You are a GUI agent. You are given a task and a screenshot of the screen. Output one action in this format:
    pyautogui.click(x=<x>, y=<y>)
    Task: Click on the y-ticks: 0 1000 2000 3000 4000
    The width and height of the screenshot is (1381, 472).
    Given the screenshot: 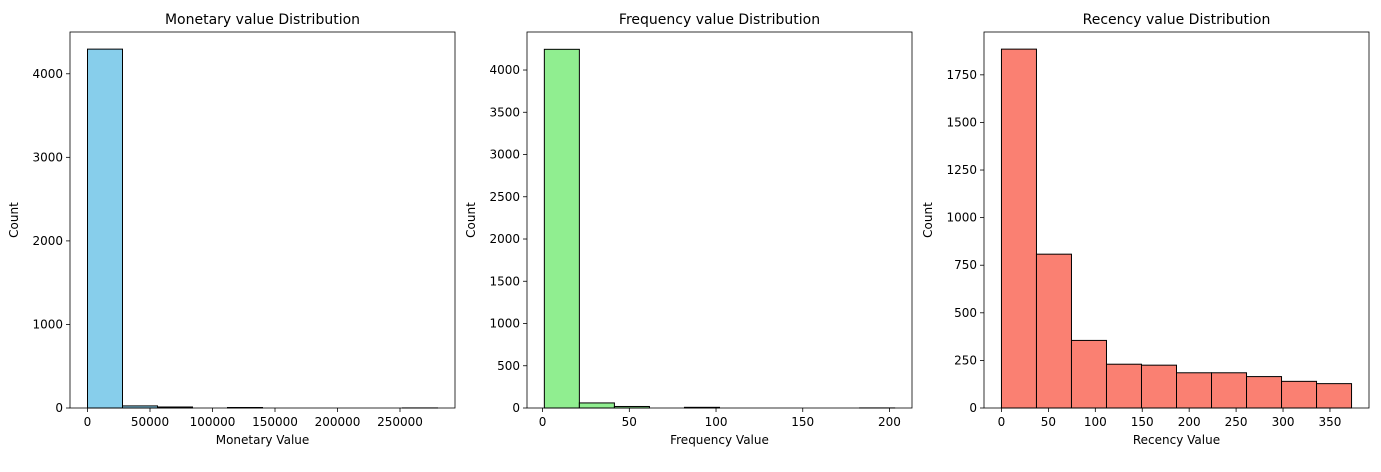 What is the action you would take?
    pyautogui.click(x=51, y=241)
    